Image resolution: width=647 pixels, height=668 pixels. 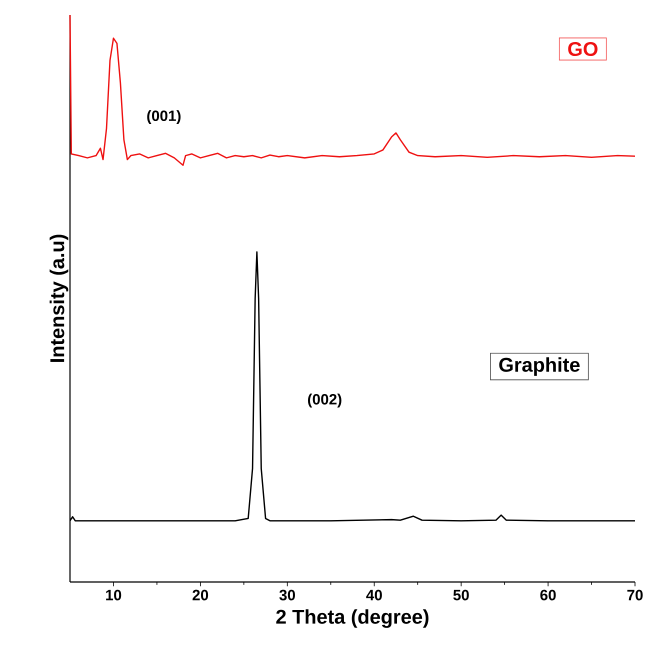 I want to click on x-tick-label: 50, so click(x=461, y=595).